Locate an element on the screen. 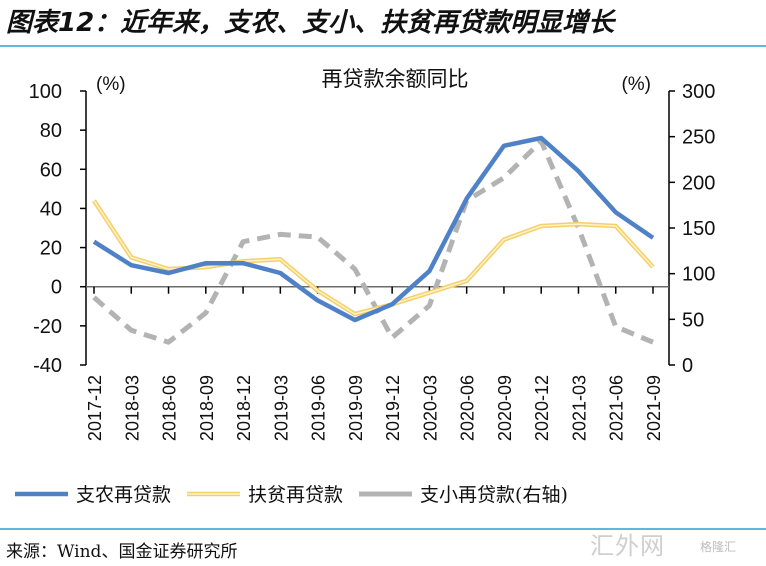 The image size is (766, 566). x-tick-label: 2020-06 is located at coordinates (468, 408).